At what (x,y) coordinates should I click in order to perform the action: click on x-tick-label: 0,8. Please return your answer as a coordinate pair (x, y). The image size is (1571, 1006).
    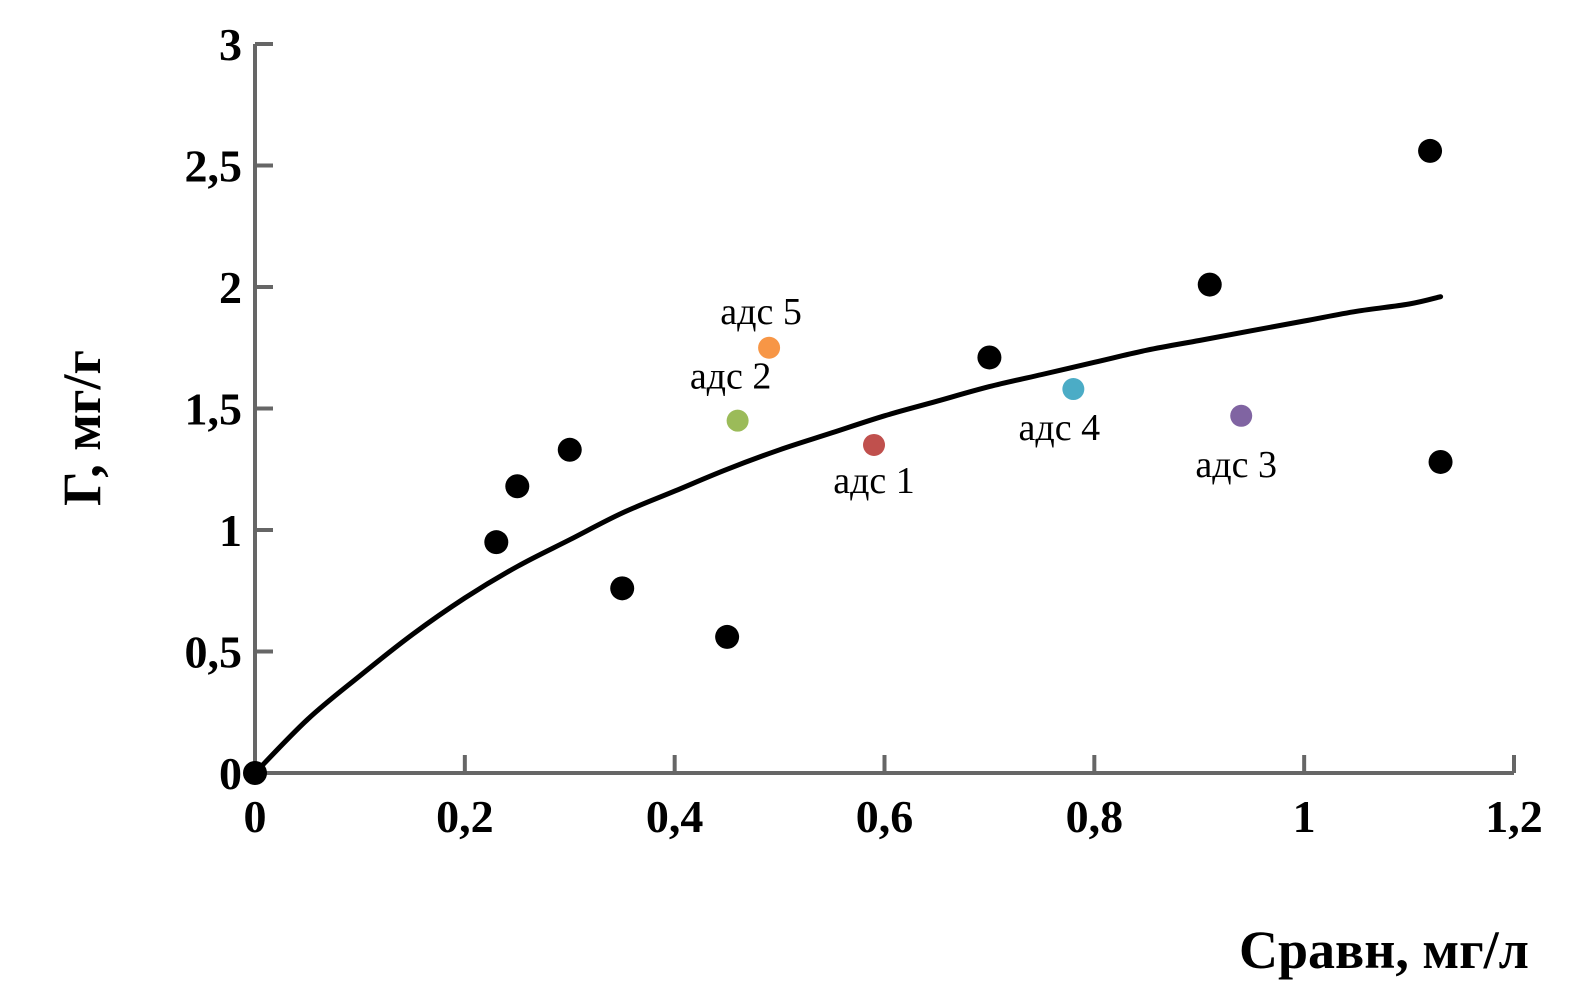
    Looking at the image, I should click on (1095, 816).